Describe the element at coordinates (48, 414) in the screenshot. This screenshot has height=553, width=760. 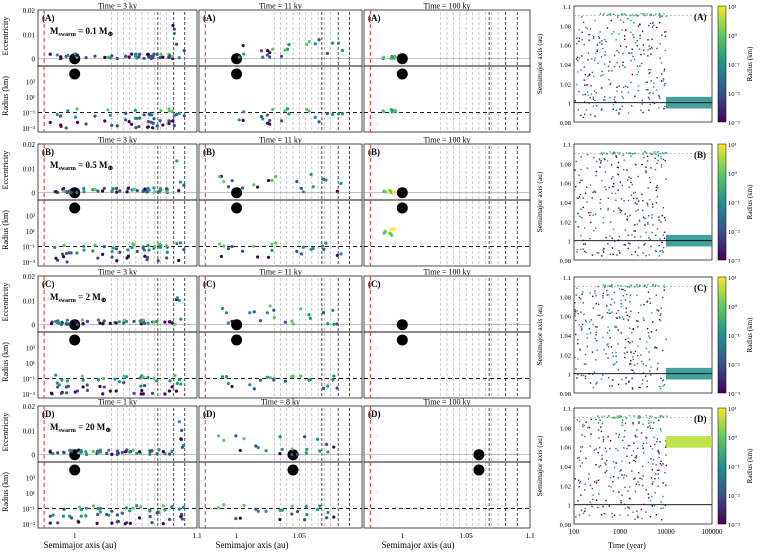
I see `panel-label: (D)` at that location.